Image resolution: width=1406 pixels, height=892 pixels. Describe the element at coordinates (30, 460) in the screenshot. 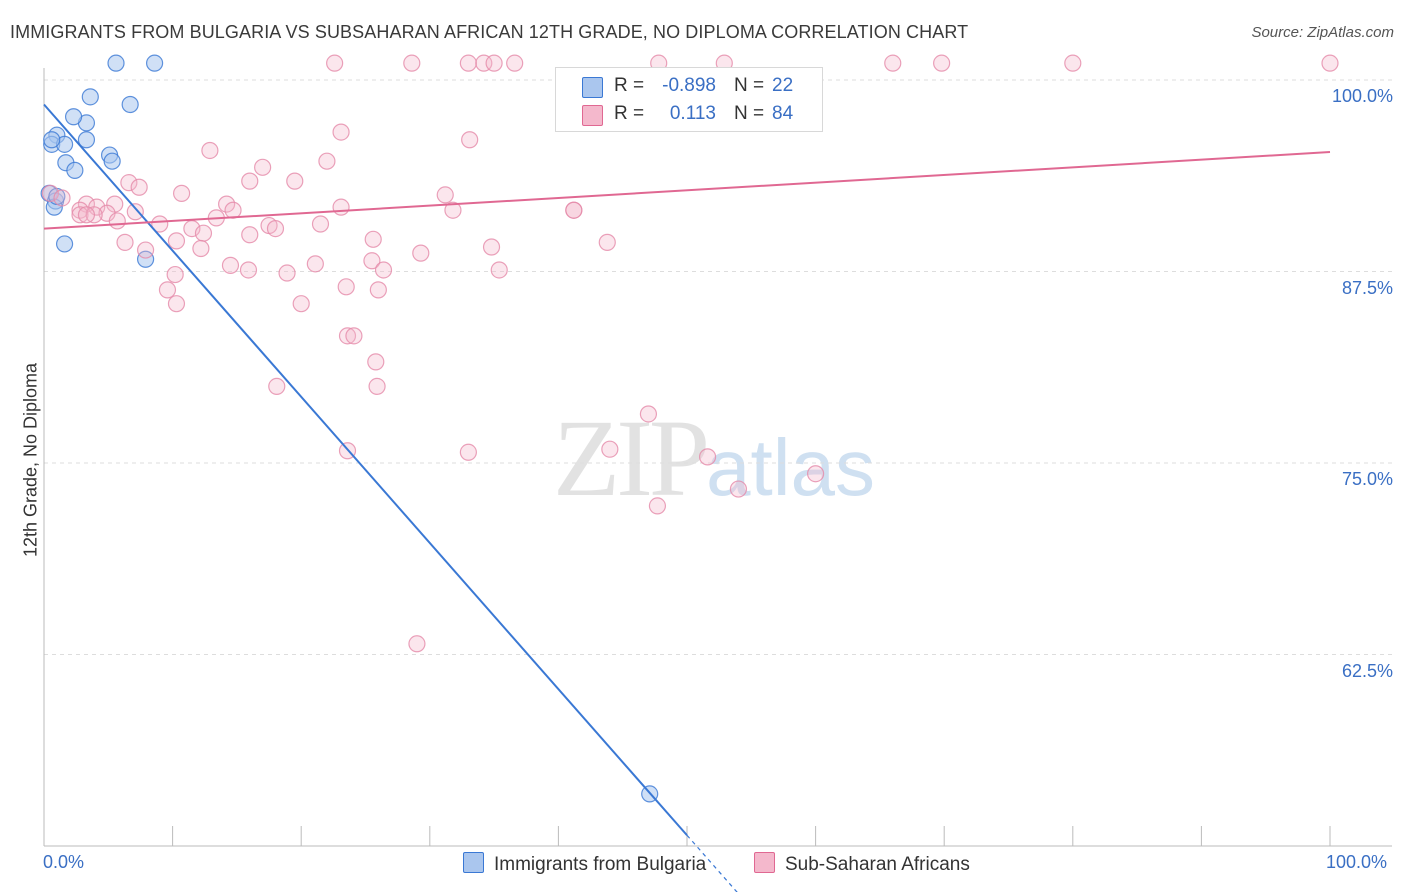

I see `y-axis-label: 12th Grade, No Diploma` at that location.